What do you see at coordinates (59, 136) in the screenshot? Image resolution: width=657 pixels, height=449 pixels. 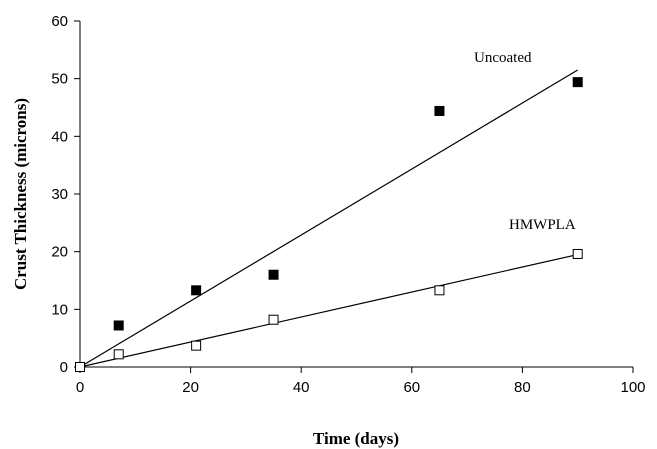 I see `y-tick-label: 40` at bounding box center [59, 136].